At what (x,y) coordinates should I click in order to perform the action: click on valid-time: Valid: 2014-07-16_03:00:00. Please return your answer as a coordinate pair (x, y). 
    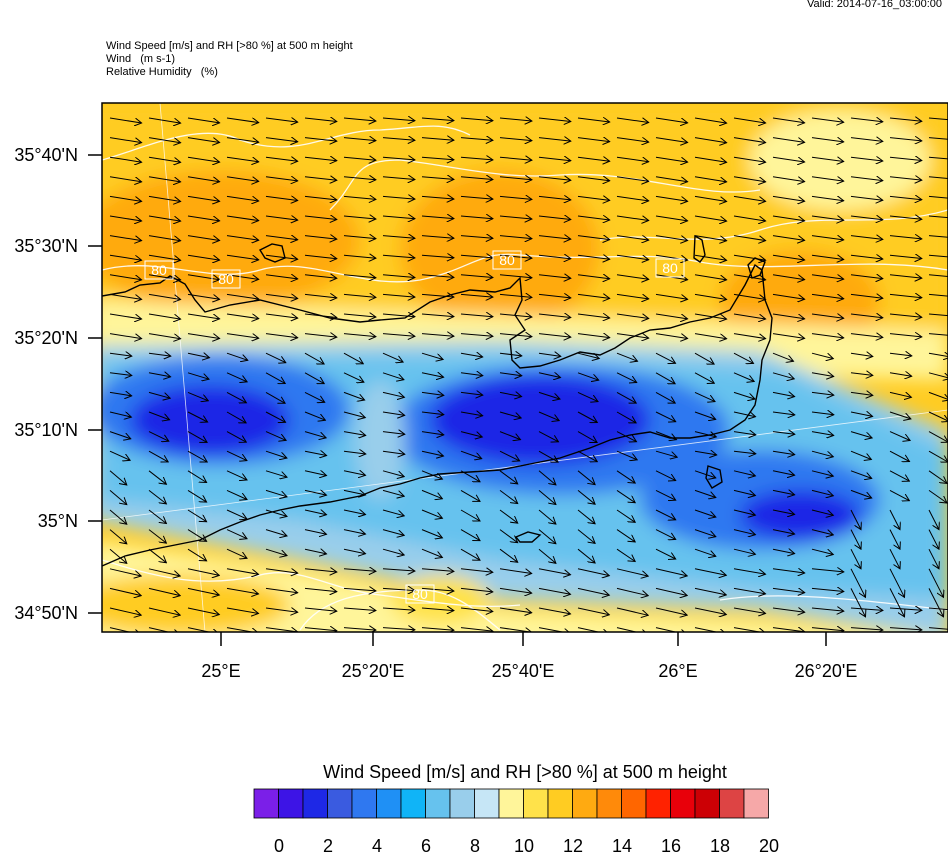
    Looking at the image, I should click on (874, 5).